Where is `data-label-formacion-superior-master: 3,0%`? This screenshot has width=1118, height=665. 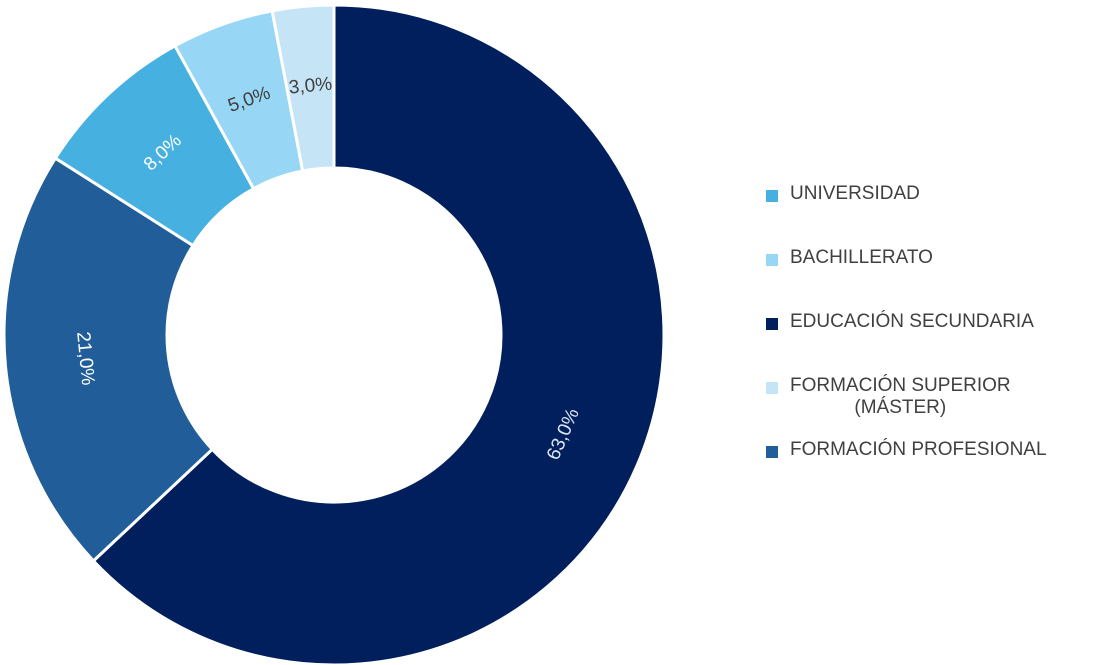 data-label-formacion-superior-master: 3,0% is located at coordinates (310, 86).